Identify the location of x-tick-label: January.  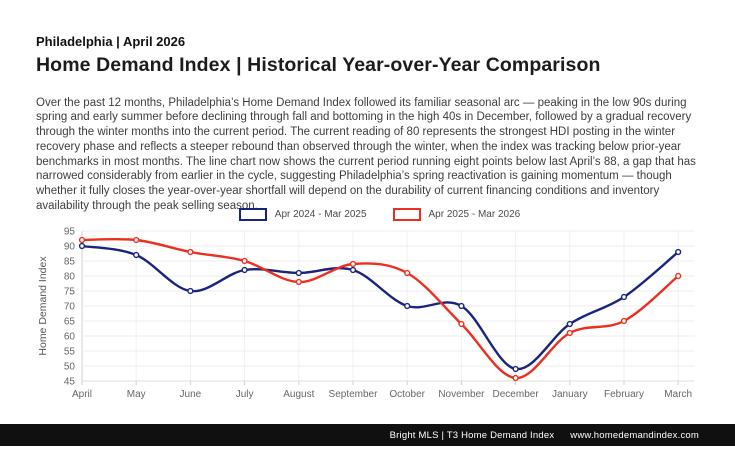
(570, 394).